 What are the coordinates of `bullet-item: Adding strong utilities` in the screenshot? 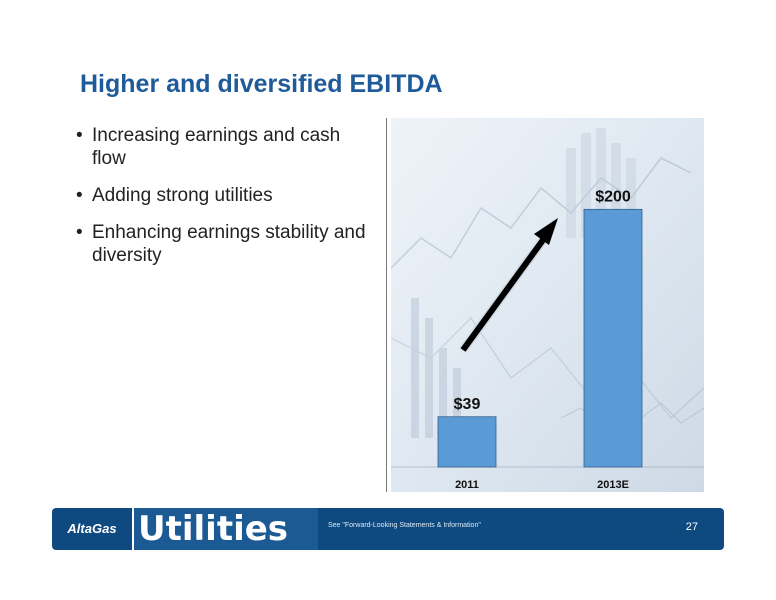 It's located at (226, 195).